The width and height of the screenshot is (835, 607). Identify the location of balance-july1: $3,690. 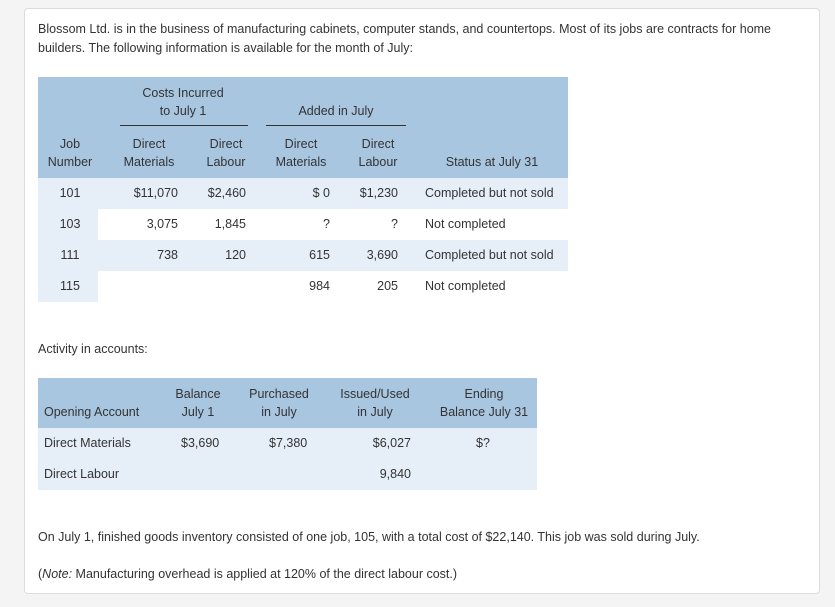
(200, 443).